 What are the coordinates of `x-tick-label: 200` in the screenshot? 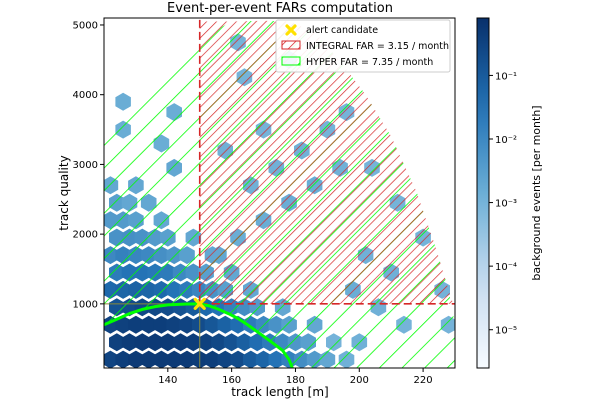 It's located at (359, 380).